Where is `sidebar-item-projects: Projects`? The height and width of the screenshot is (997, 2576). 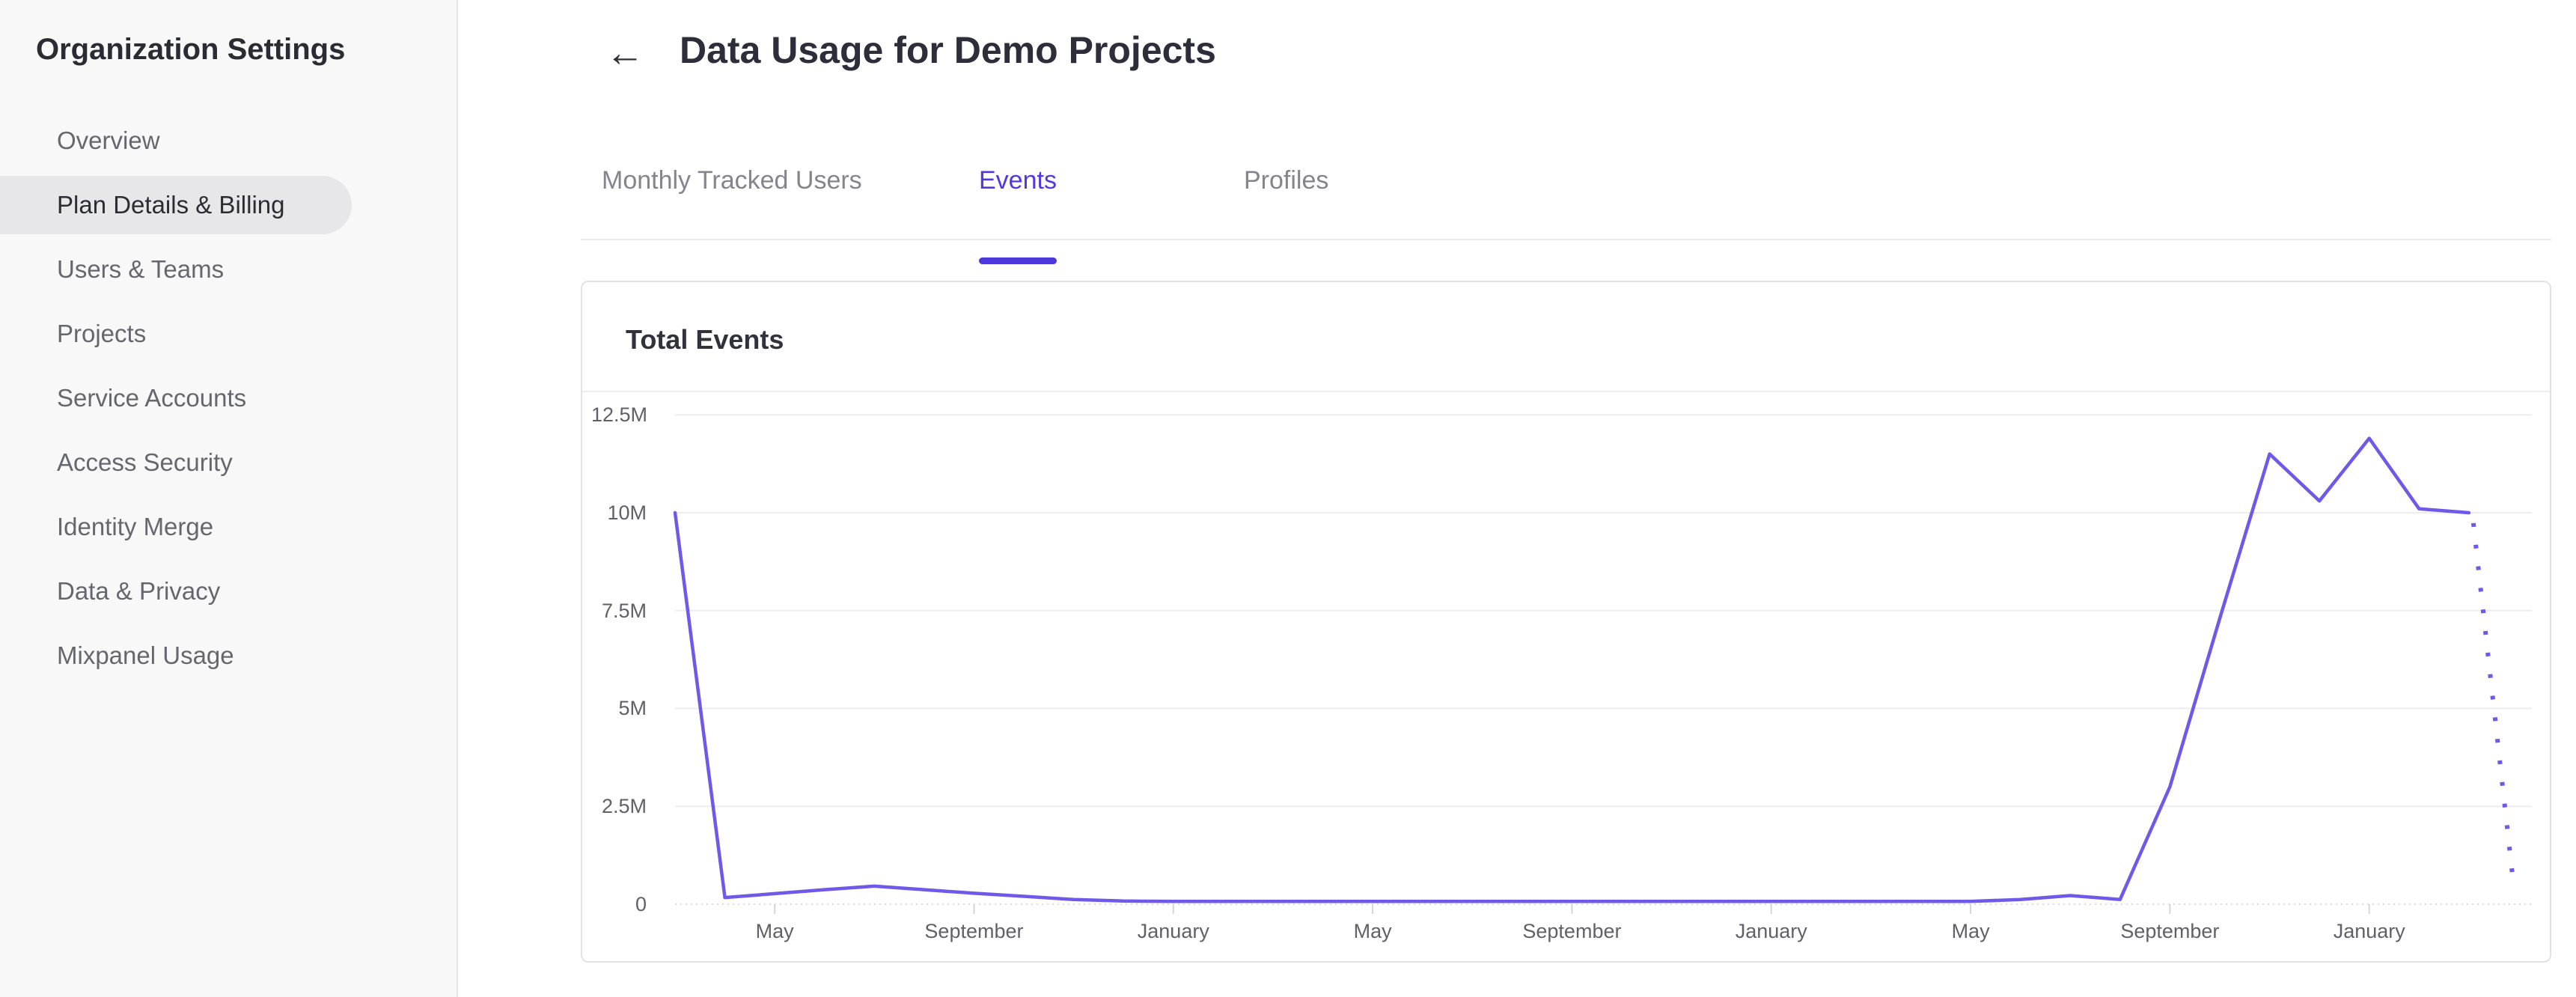
sidebar-item-projects: Projects is located at coordinates (102, 333).